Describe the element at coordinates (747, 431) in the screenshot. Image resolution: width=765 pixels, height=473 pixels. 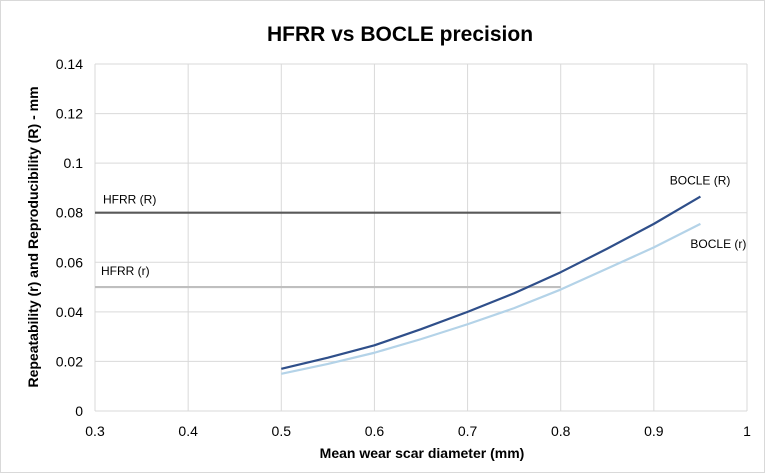
I see `x-tick-label: 1` at that location.